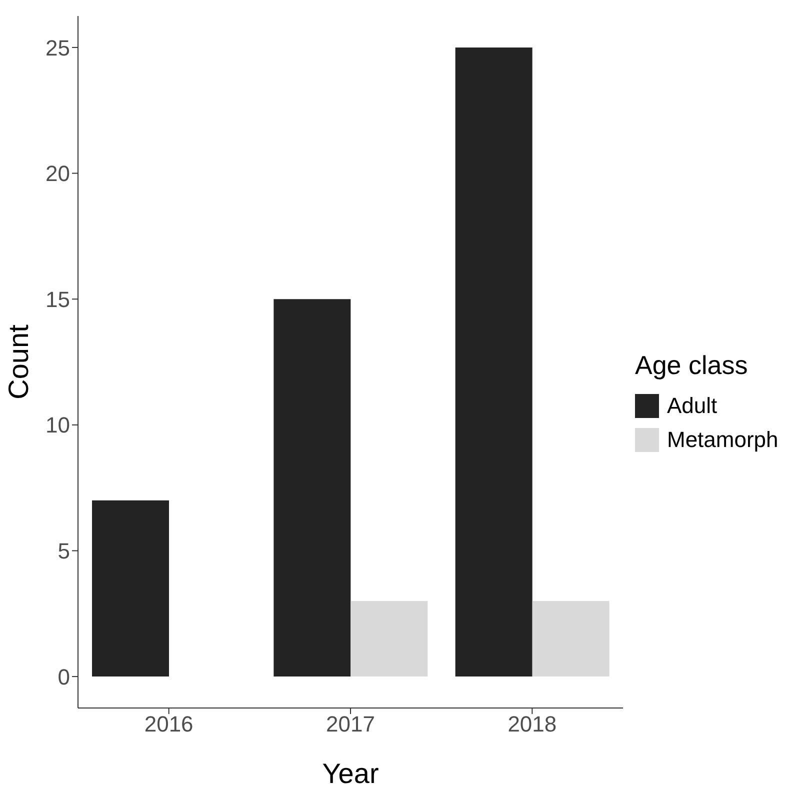 The width and height of the screenshot is (805, 807). What do you see at coordinates (58, 47) in the screenshot?
I see `y-tick-label: 25` at bounding box center [58, 47].